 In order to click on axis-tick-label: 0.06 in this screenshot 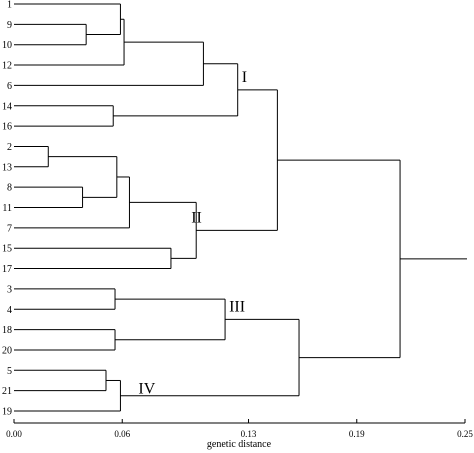, I will do `click(122, 434)`.